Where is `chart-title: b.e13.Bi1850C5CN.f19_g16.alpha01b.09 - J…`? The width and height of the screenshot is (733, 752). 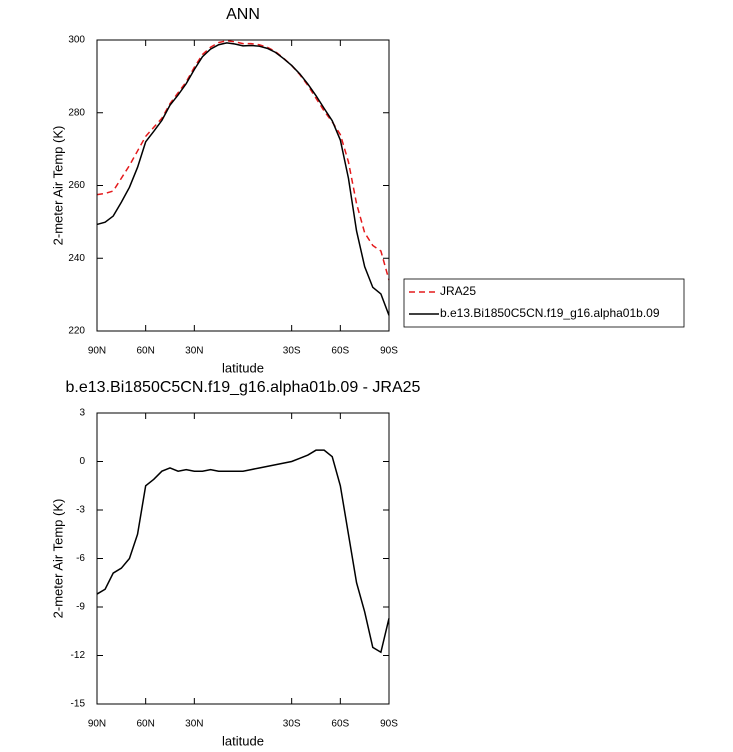 chart-title: b.e13.Bi1850C5CN.f19_g16.alpha01b.09 - J… is located at coordinates (243, 387).